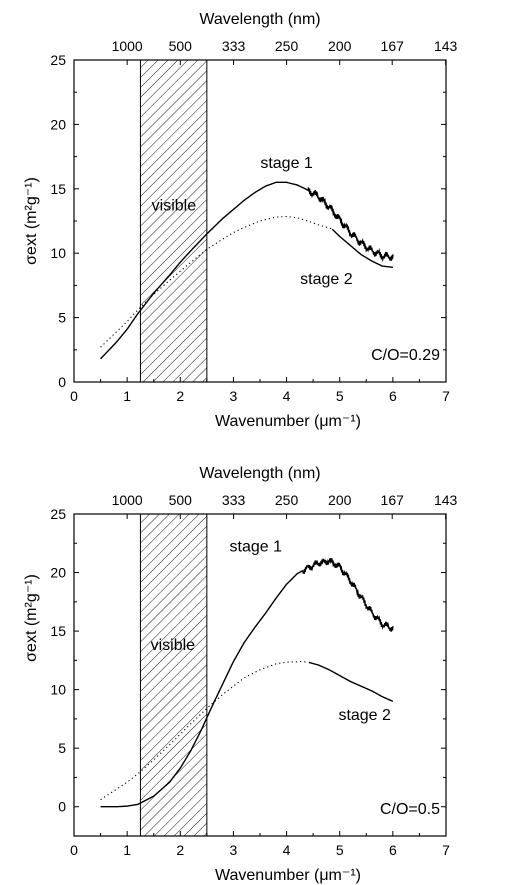 The width and height of the screenshot is (522, 885). What do you see at coordinates (405, 355) in the screenshot?
I see `annotation-co-ratio: C/O=0.29` at bounding box center [405, 355].